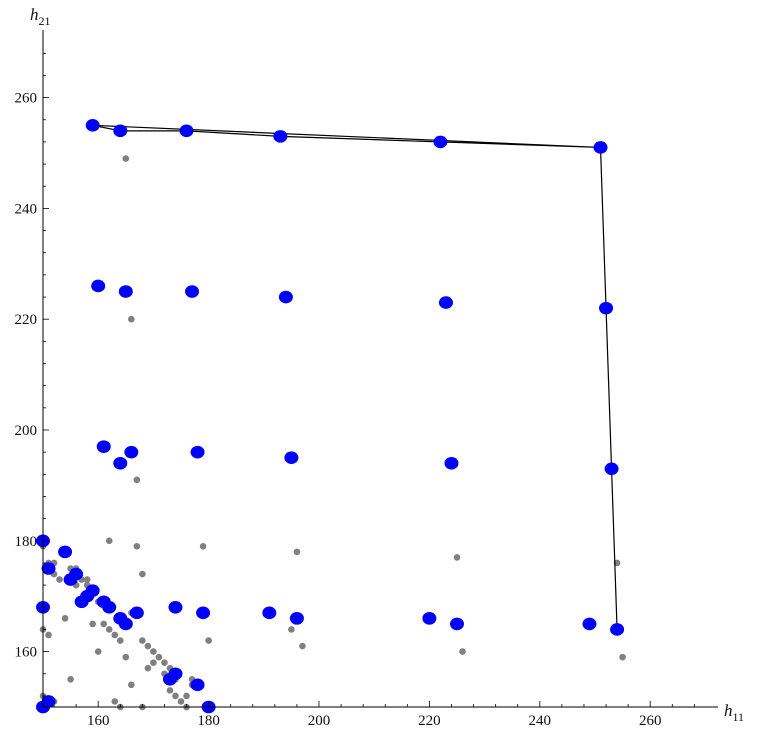 This screenshot has height=740, width=762. Describe the element at coordinates (208, 721) in the screenshot. I see `x-tick-label: 180` at that location.